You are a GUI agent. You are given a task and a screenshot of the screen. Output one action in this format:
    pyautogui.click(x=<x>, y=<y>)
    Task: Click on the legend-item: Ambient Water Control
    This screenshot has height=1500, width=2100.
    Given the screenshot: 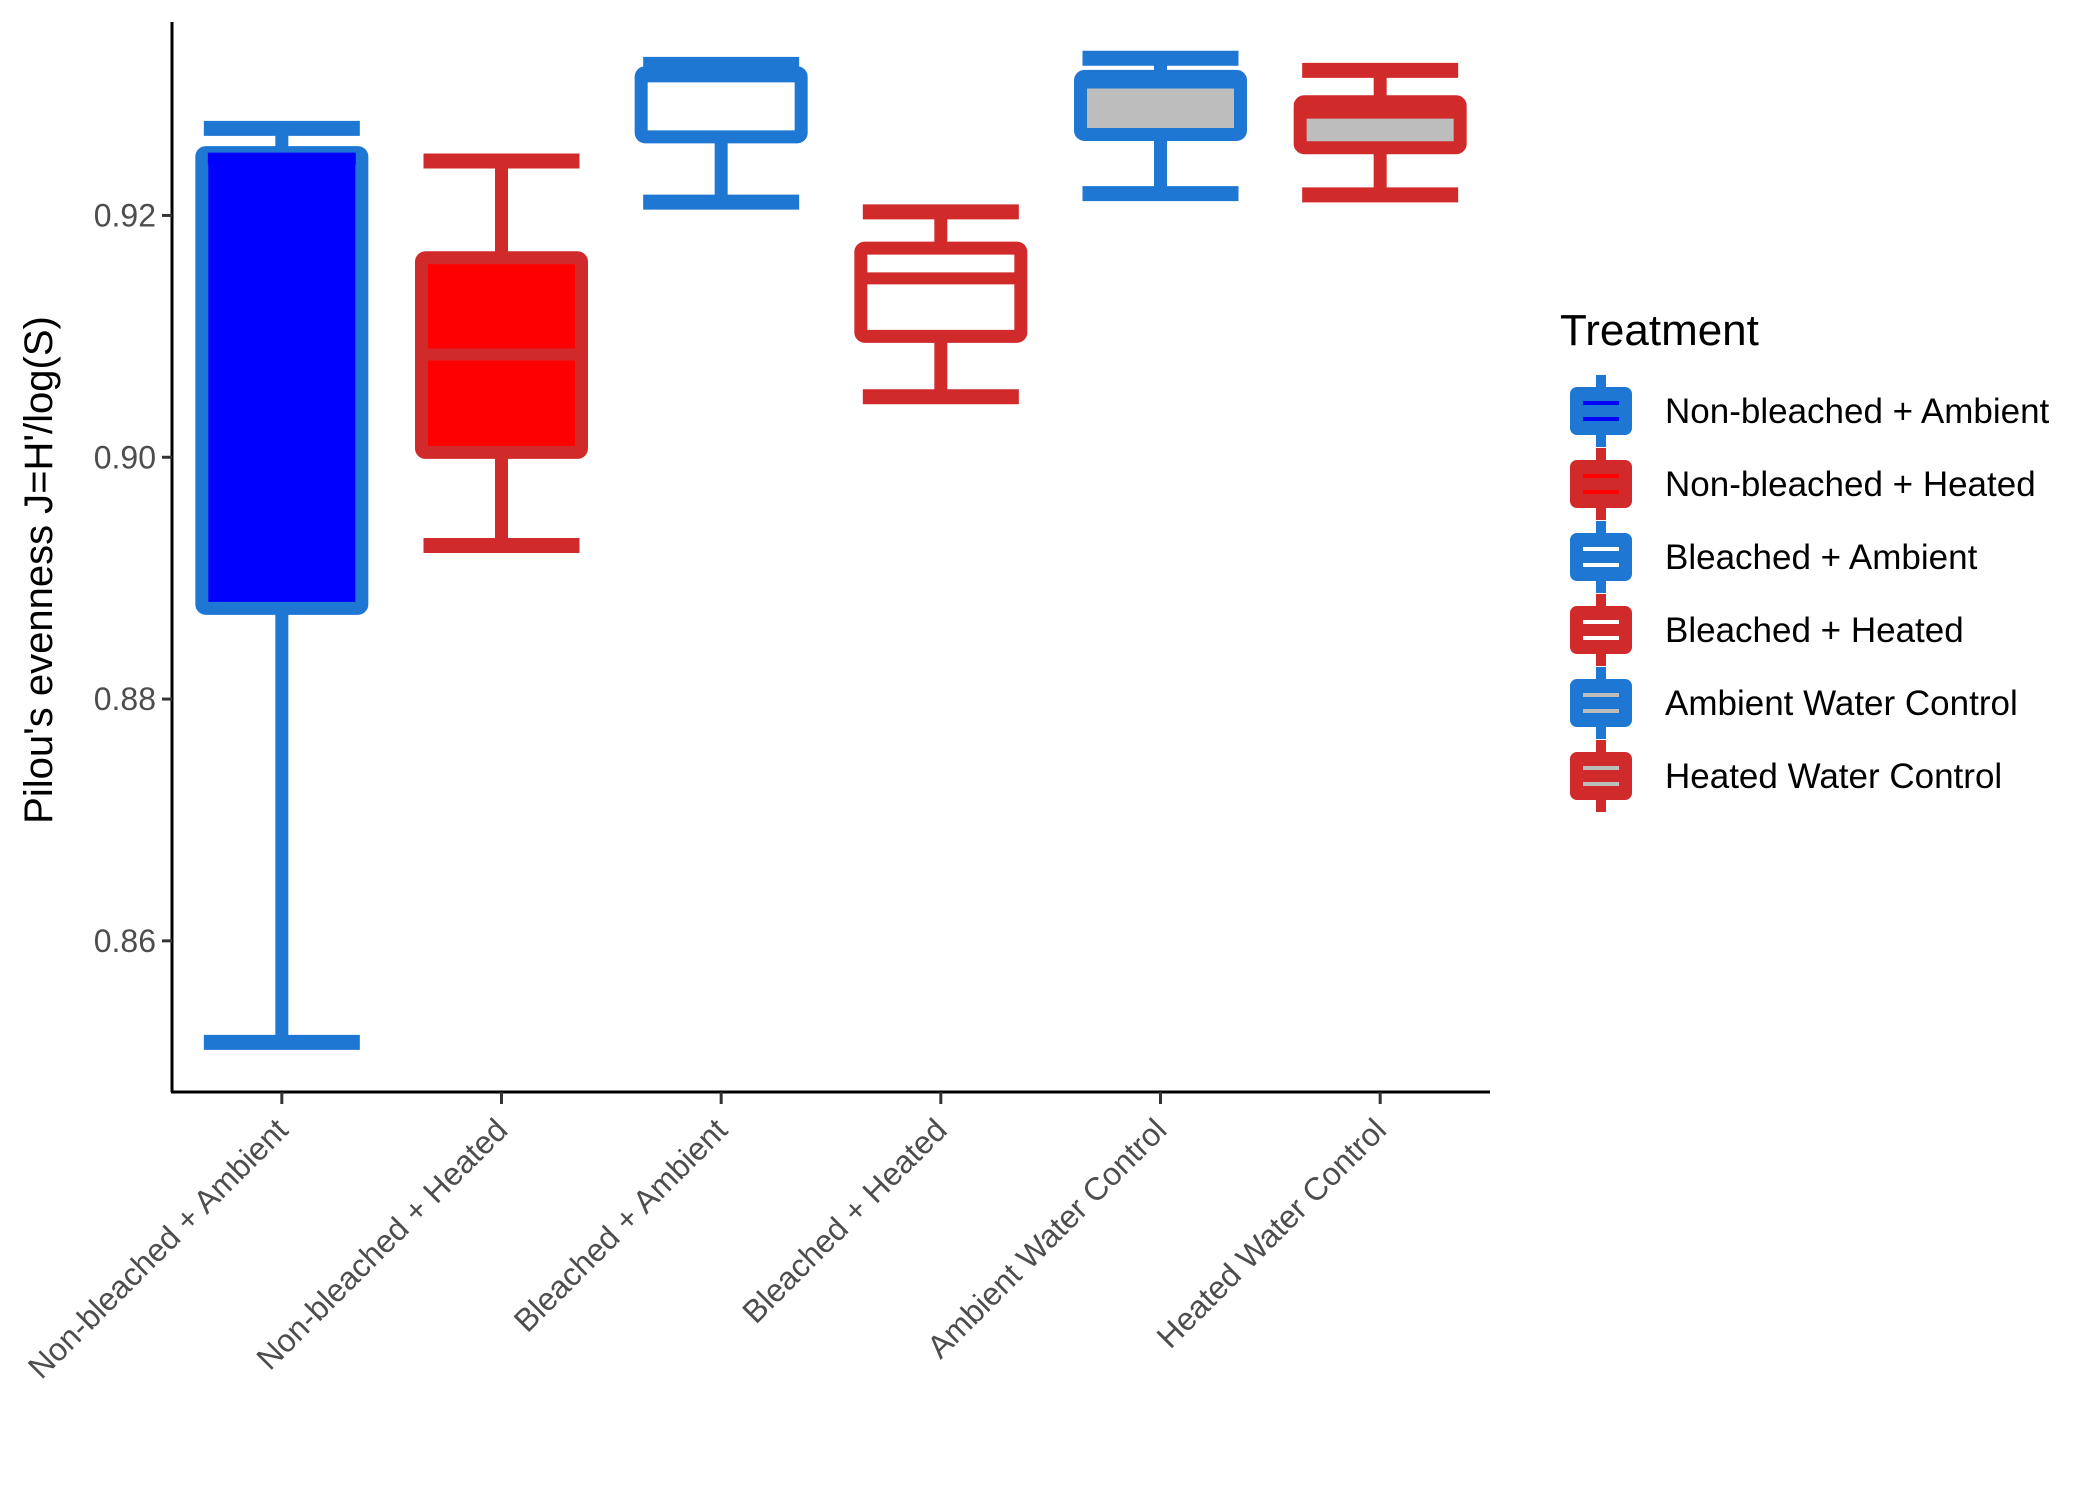 What is the action you would take?
    pyautogui.click(x=1794, y=703)
    